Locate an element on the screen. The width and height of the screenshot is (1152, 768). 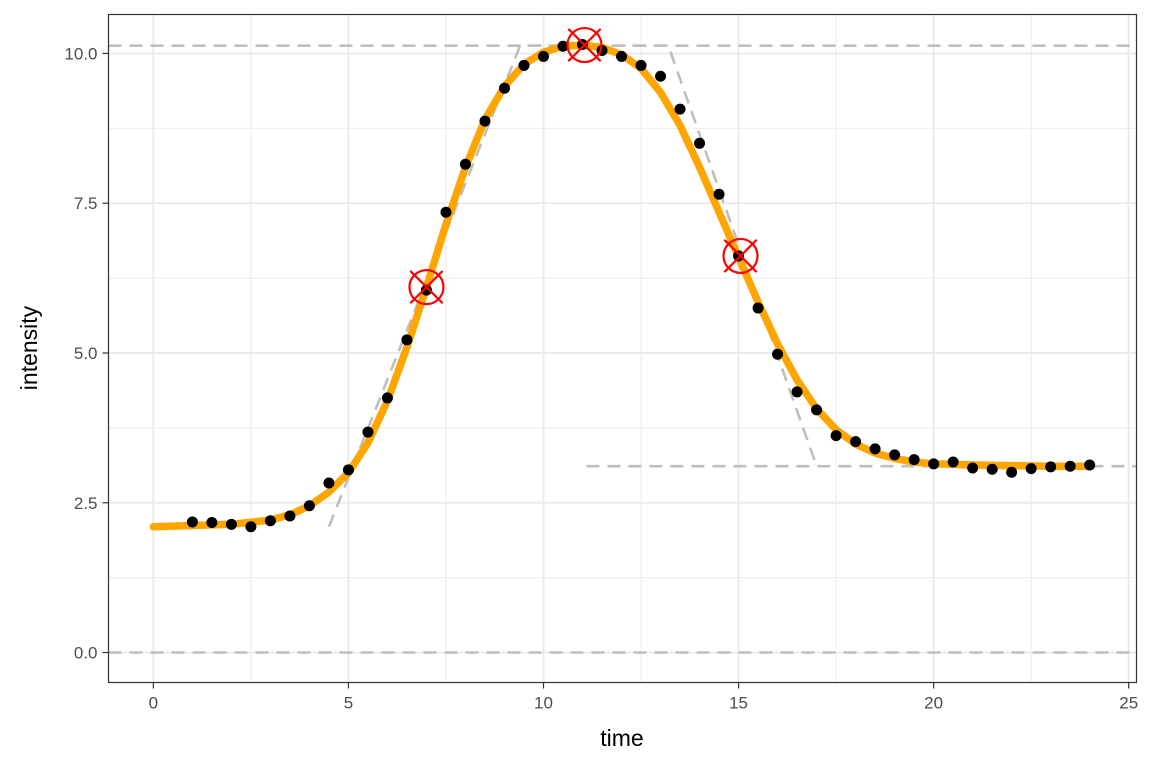
x-tick-label: 25 is located at coordinates (1128, 703).